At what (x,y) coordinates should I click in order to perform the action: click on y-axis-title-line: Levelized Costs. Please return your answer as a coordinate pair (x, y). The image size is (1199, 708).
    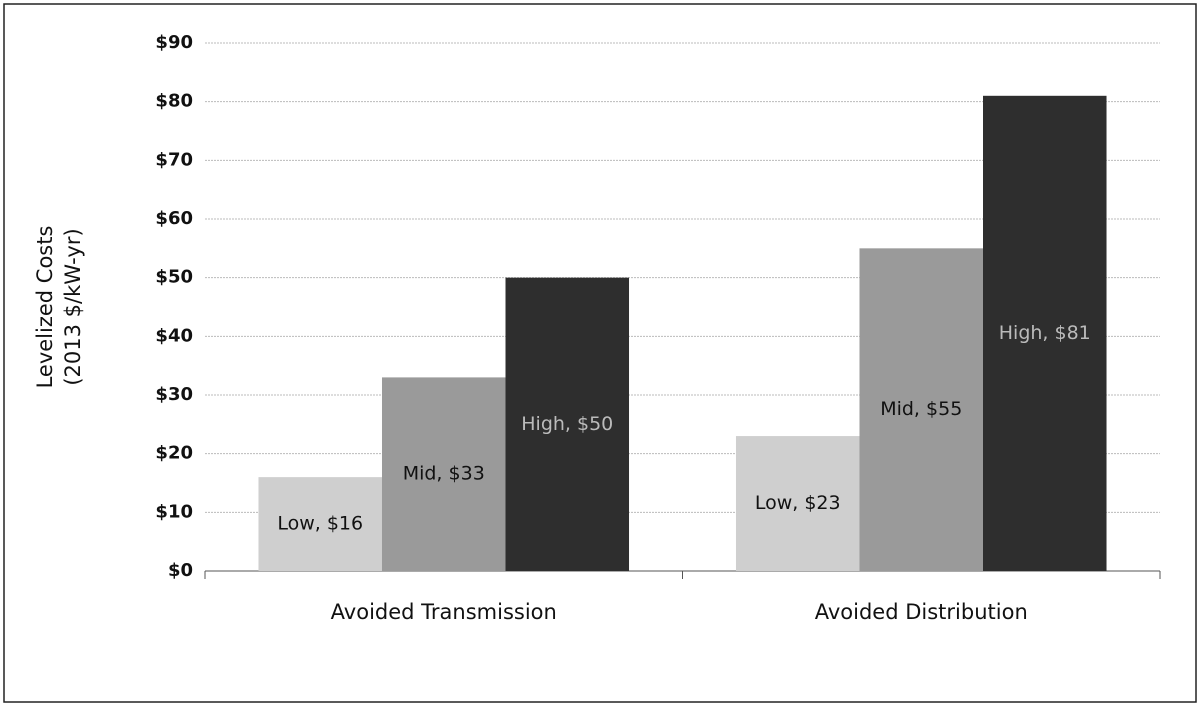
    Looking at the image, I should click on (45, 307).